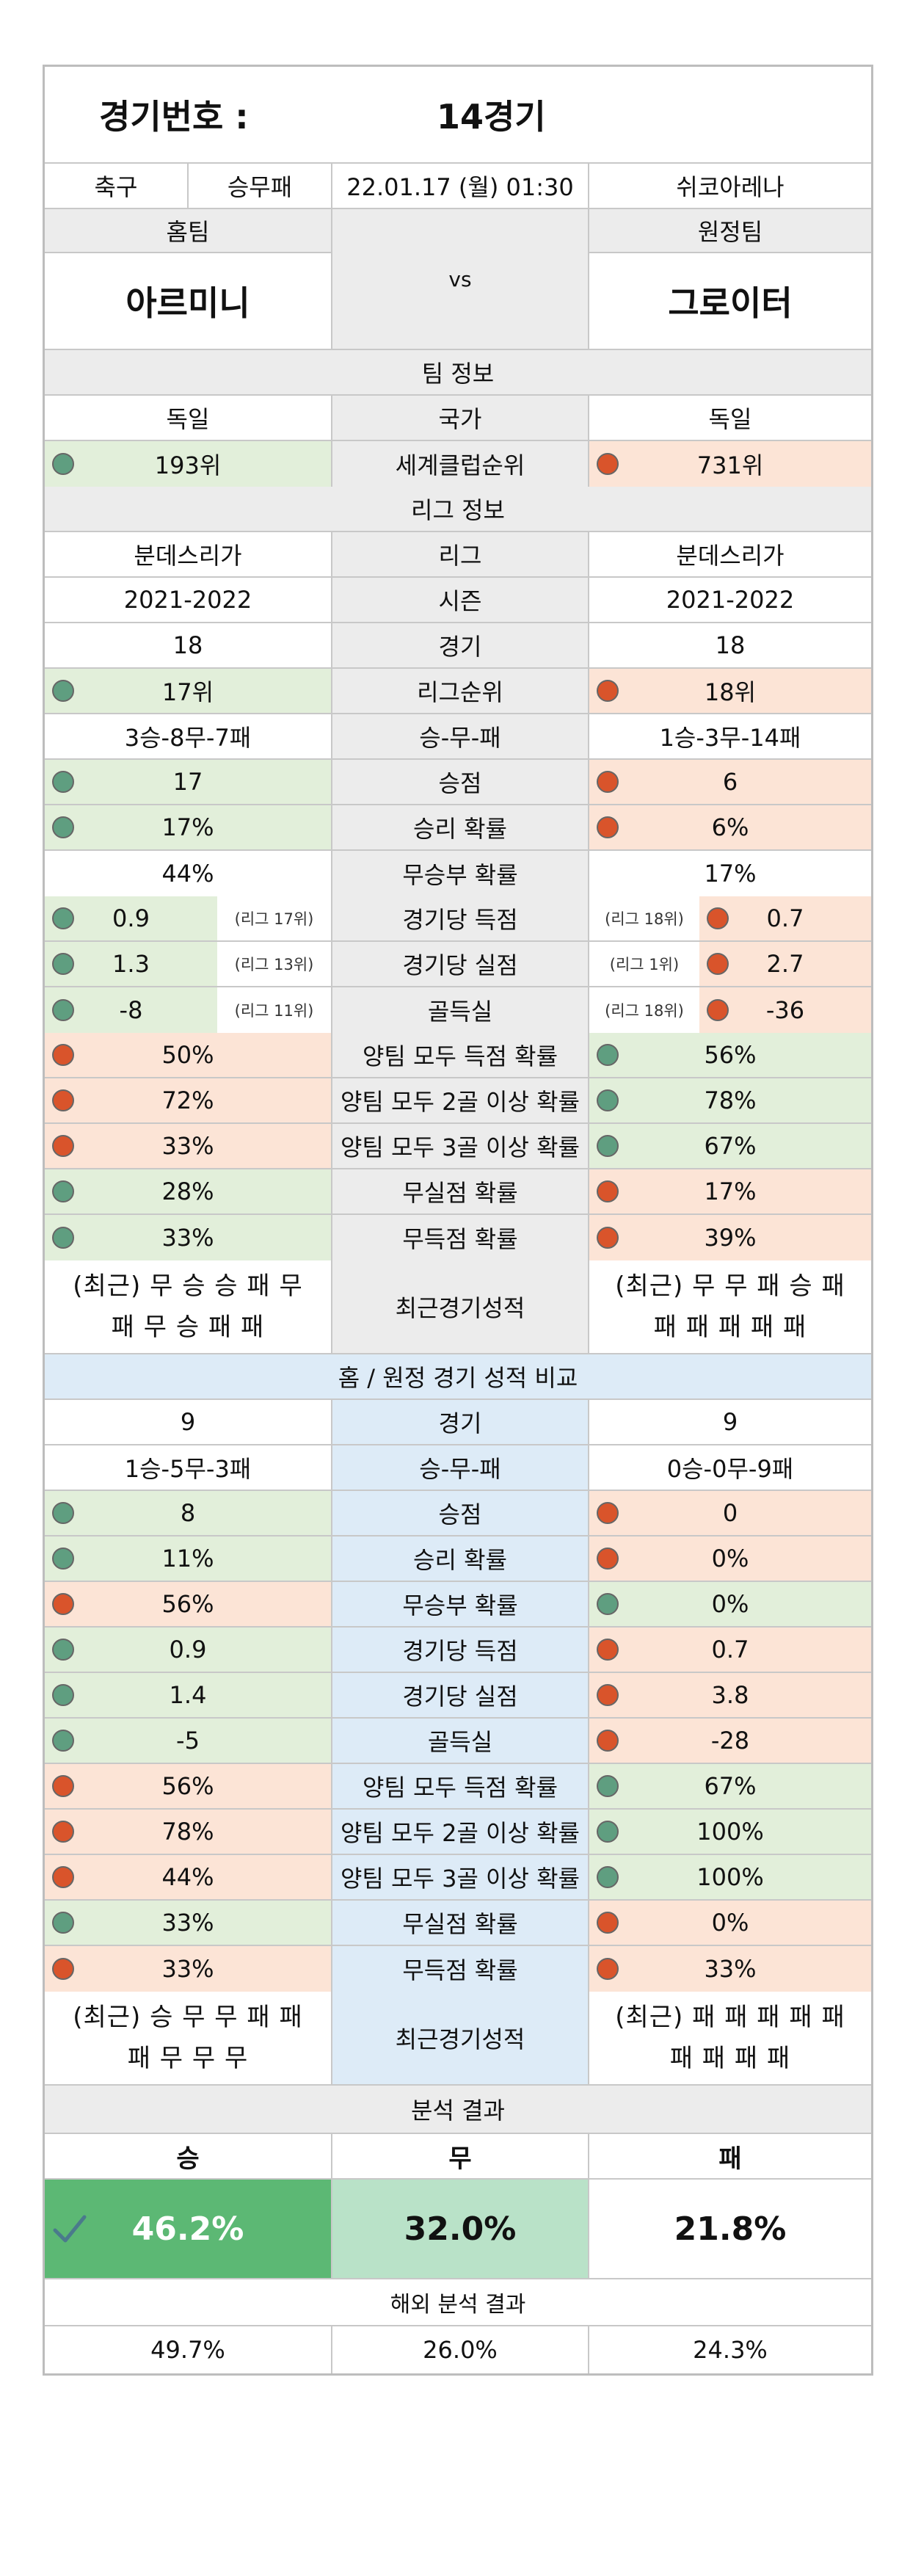 The height and width of the screenshot is (2576, 910). I want to click on home-stat-text: 분데스리가, so click(188, 556).